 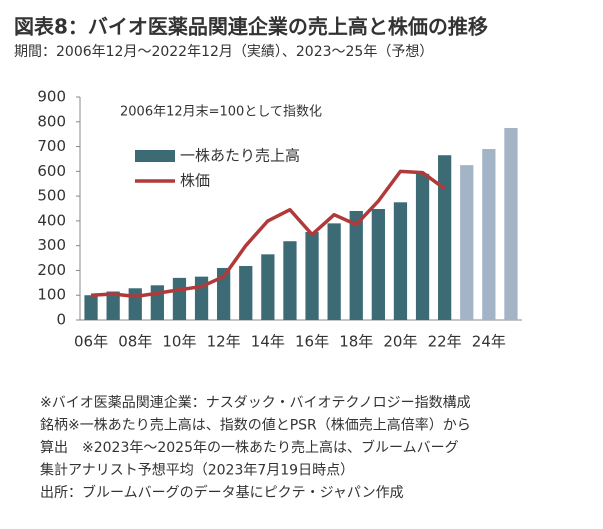 What do you see at coordinates (255, 402) in the screenshot?
I see `note: ※バイオ医薬品関連企業：ナスダック・バイオテクノロジー指数構成` at bounding box center [255, 402].